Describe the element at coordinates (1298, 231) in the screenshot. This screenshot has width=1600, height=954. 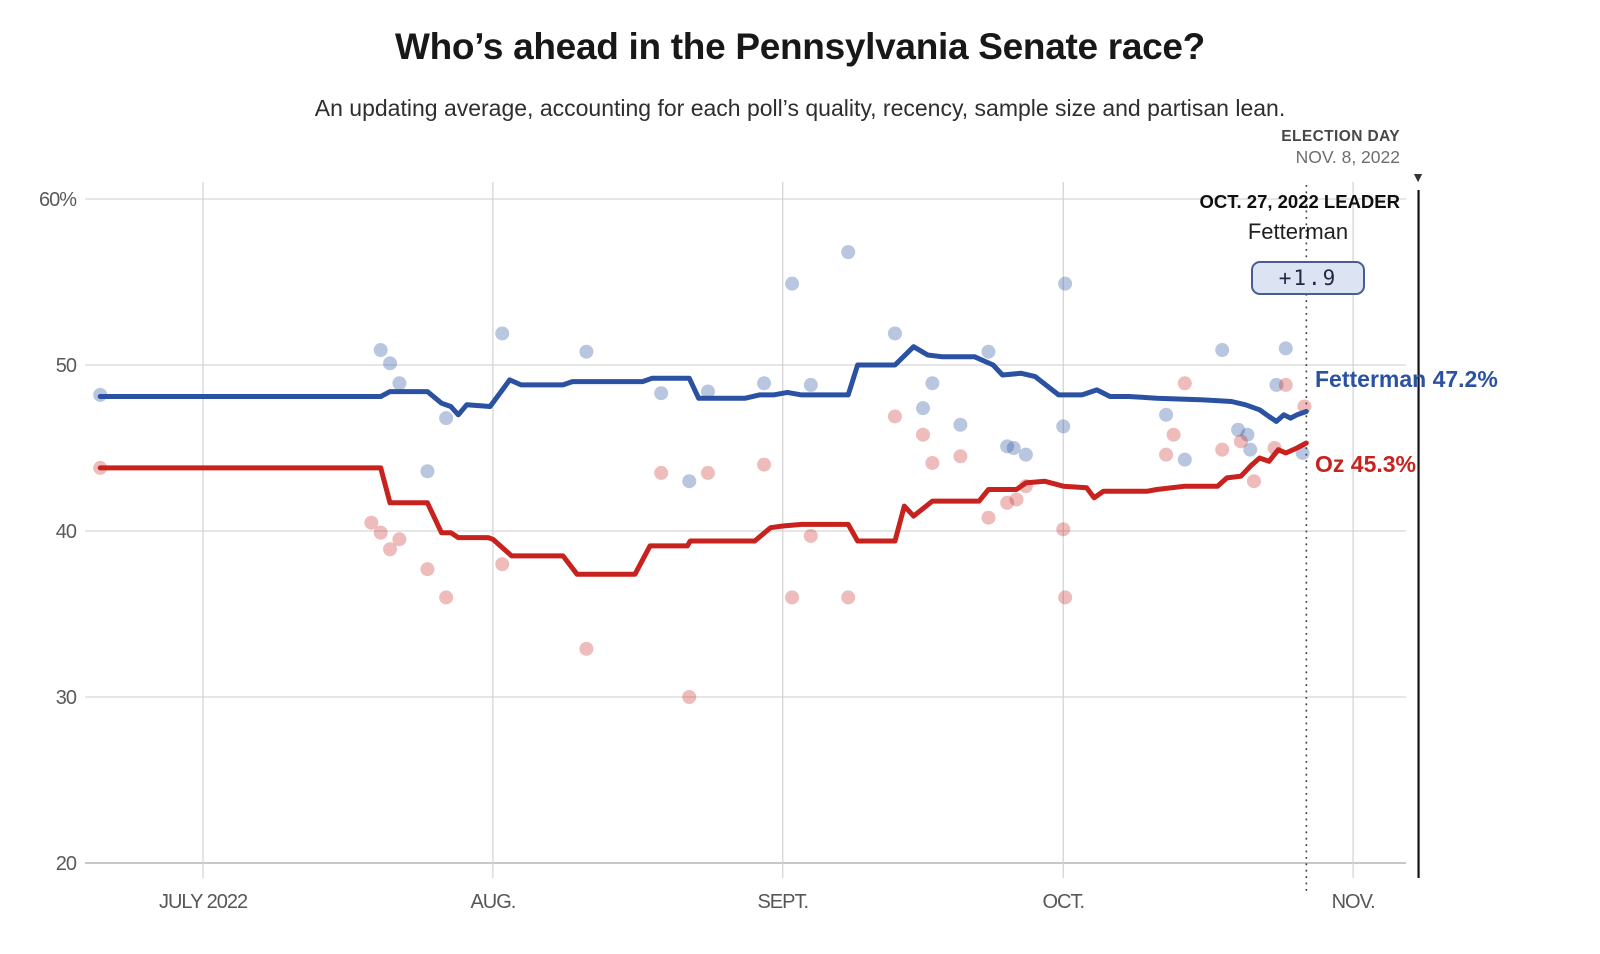
I see `leader-name: Fetterman` at that location.